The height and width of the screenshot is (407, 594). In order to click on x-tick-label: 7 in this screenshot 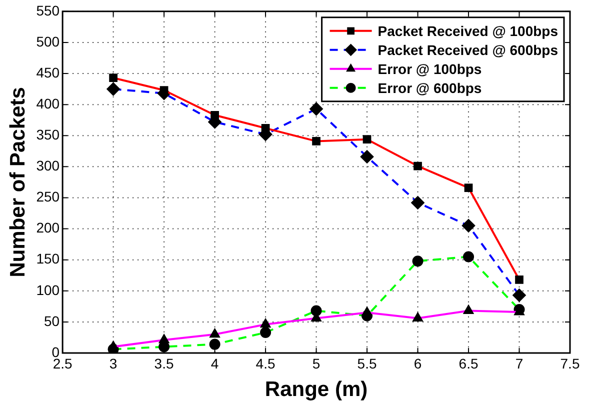, I will do `click(519, 363)`.